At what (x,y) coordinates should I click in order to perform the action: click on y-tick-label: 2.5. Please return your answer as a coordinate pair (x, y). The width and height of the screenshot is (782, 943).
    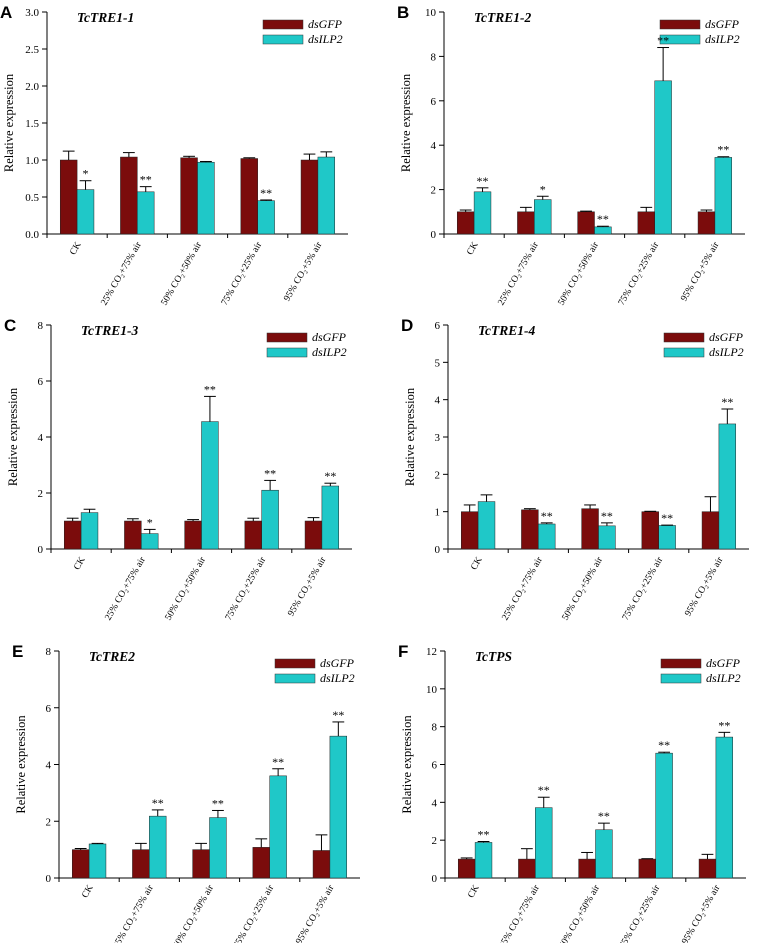
    Looking at the image, I should click on (32, 50).